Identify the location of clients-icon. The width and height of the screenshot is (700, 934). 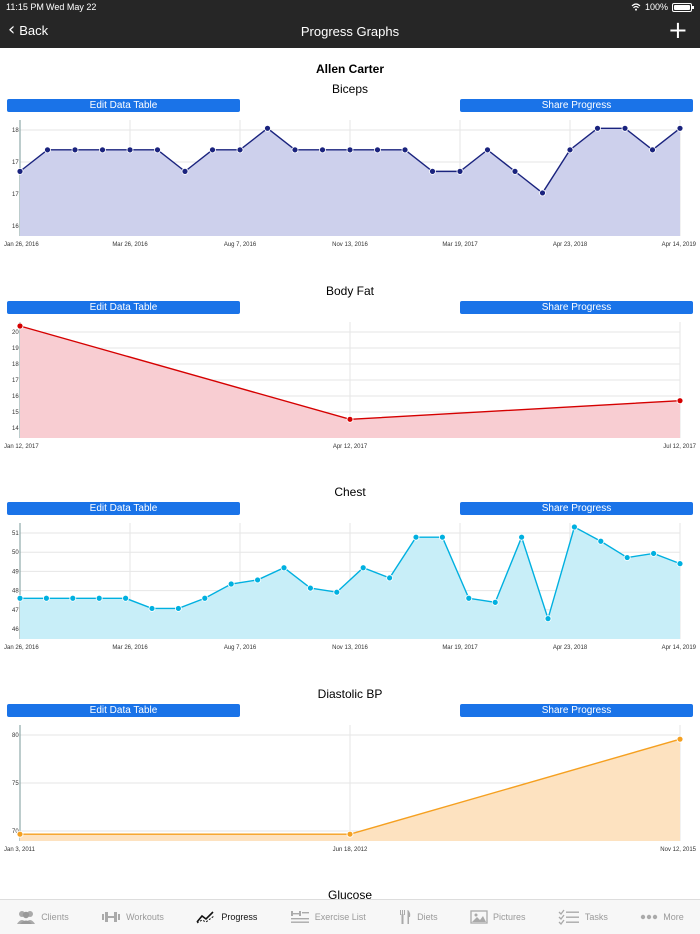
(26, 917).